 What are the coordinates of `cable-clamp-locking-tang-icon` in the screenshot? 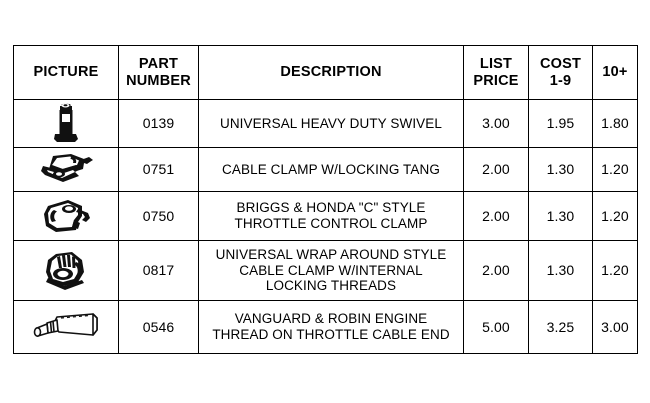 It's located at (66, 169).